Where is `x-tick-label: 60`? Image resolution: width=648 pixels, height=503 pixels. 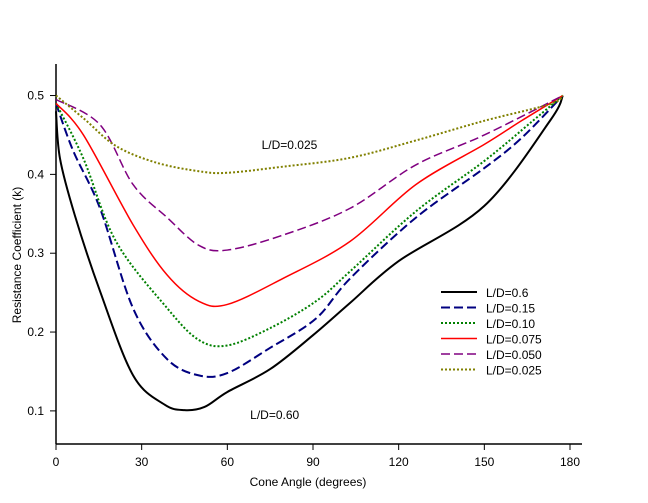
x-tick-label: 60 is located at coordinates (228, 462).